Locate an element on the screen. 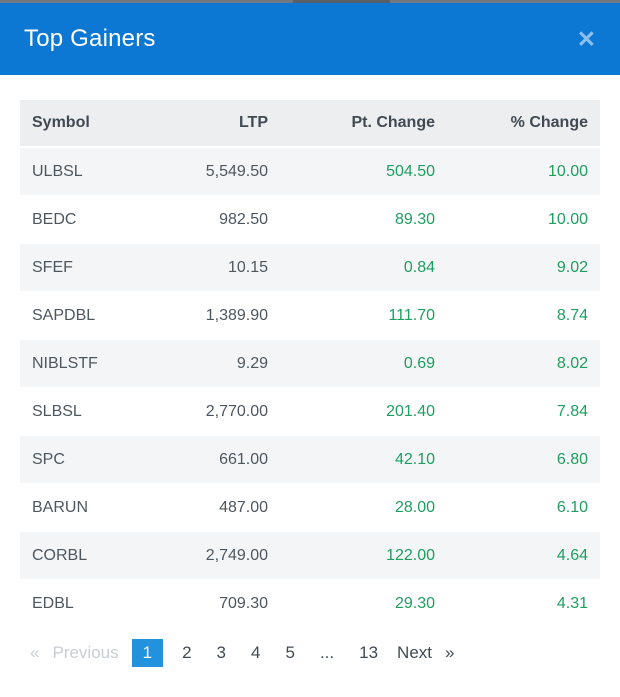  ltp-cell: 1,389.90 is located at coordinates (207, 315).